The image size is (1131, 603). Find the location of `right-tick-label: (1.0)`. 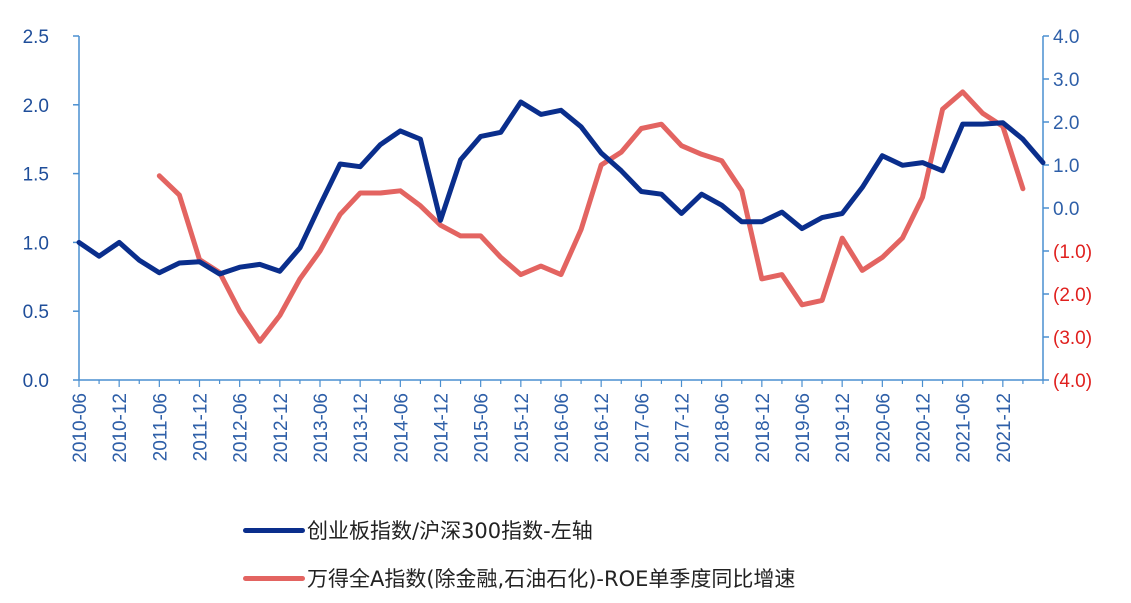

right-tick-label: (1.0) is located at coordinates (1072, 252).